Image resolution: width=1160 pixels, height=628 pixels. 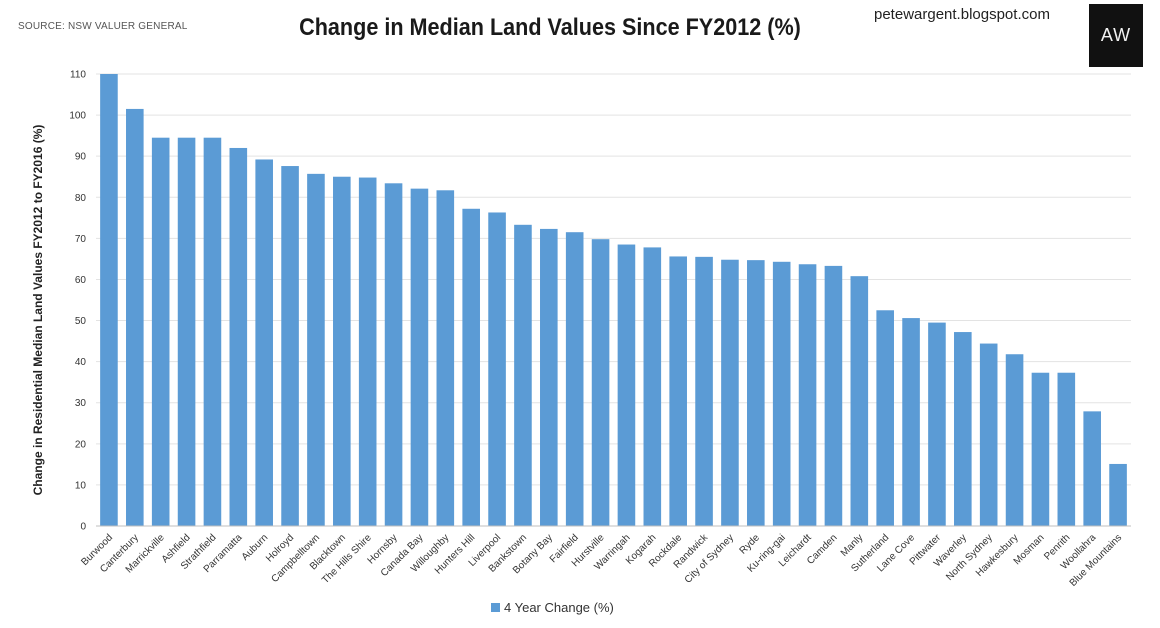 What do you see at coordinates (342, 351) in the screenshot?
I see `bar-blacktown` at bounding box center [342, 351].